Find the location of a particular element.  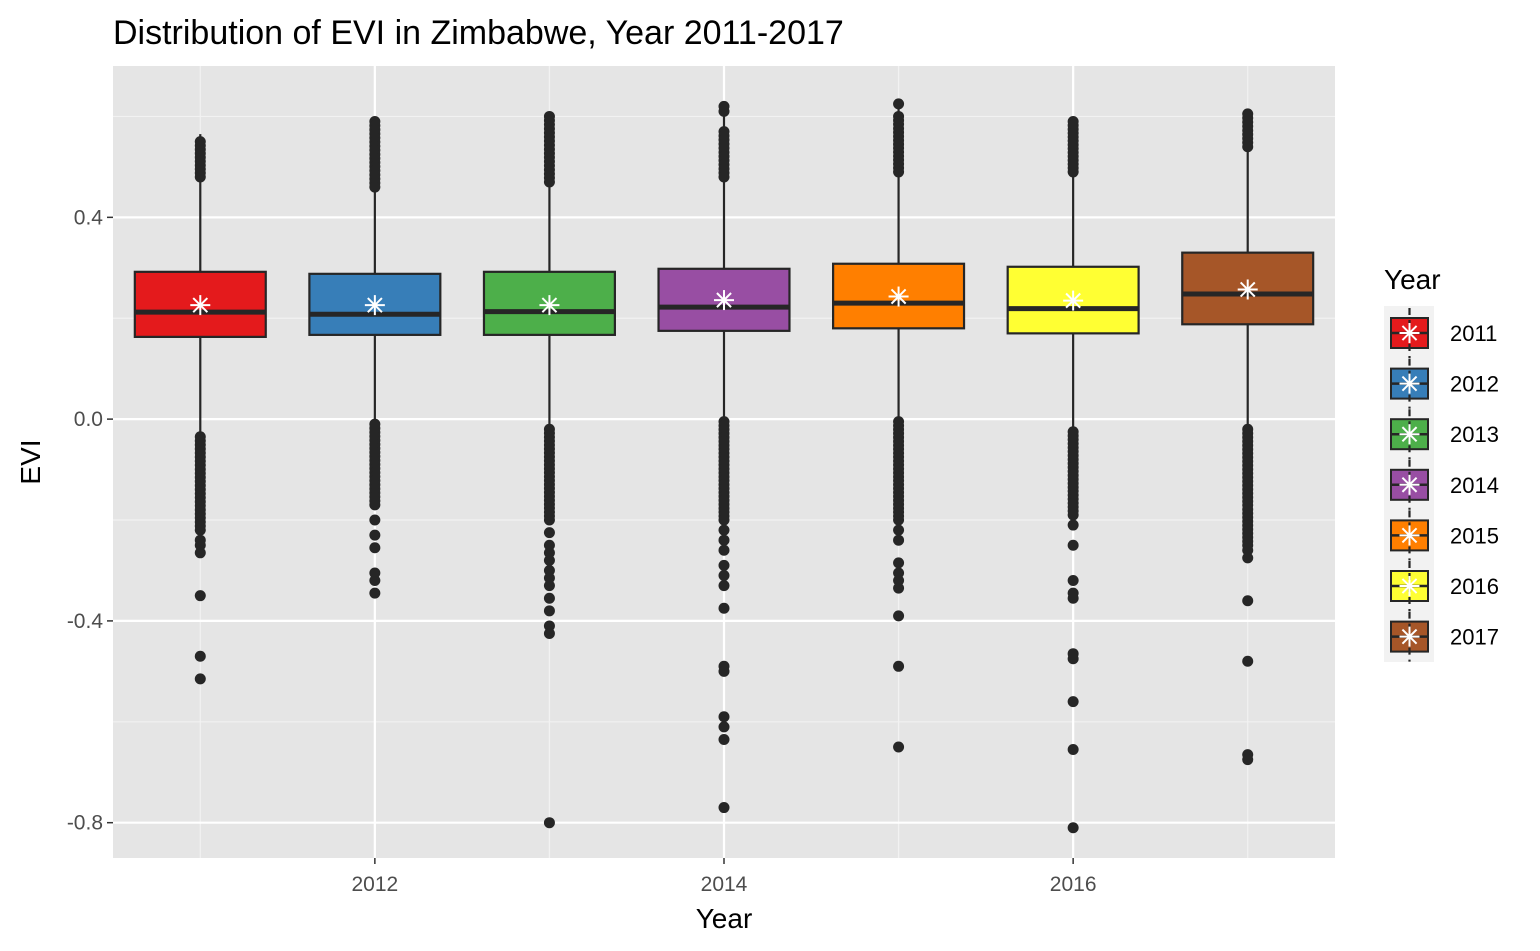

y-tick-label: -0.8 is located at coordinates (85, 823).